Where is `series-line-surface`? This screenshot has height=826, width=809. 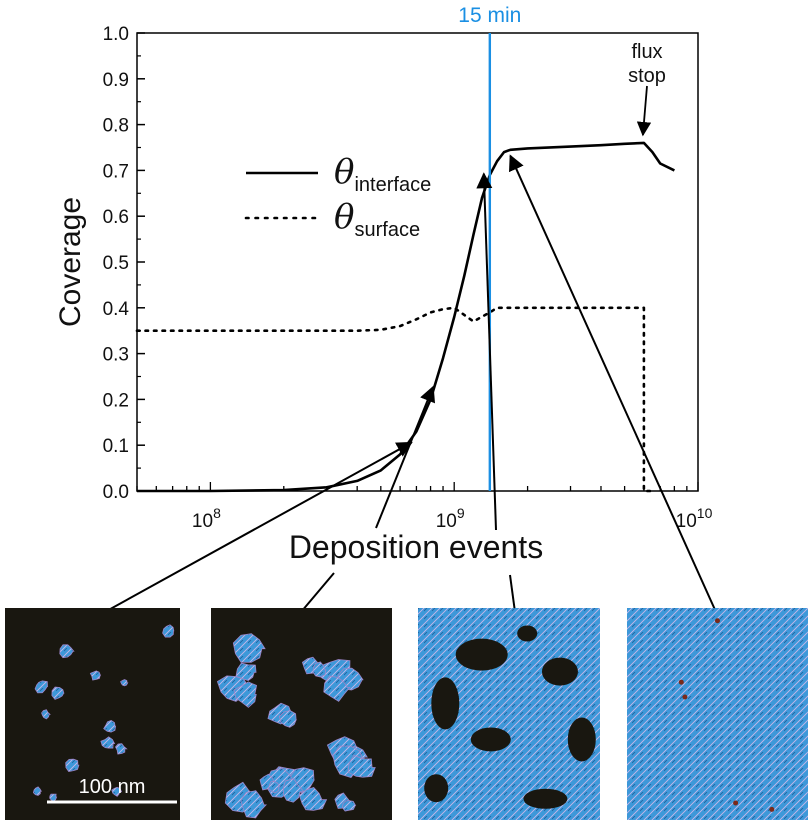 series-line-surface is located at coordinates (394, 399).